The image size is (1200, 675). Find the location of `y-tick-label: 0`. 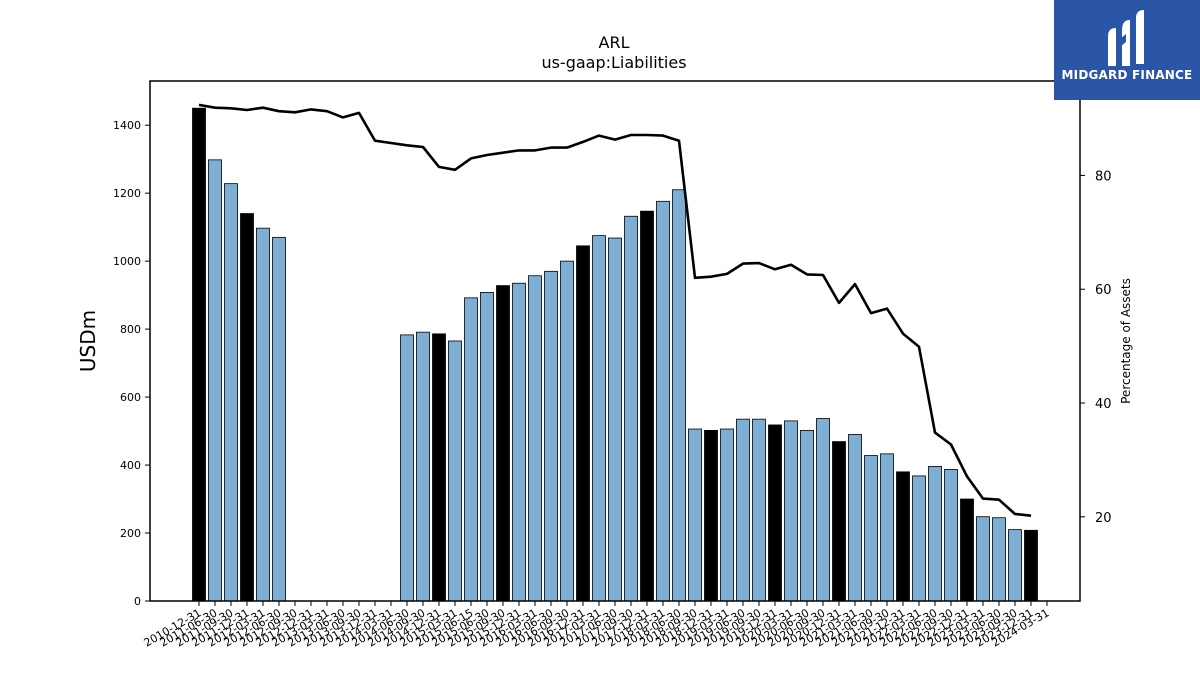

y-tick-label: 0 is located at coordinates (137, 601).